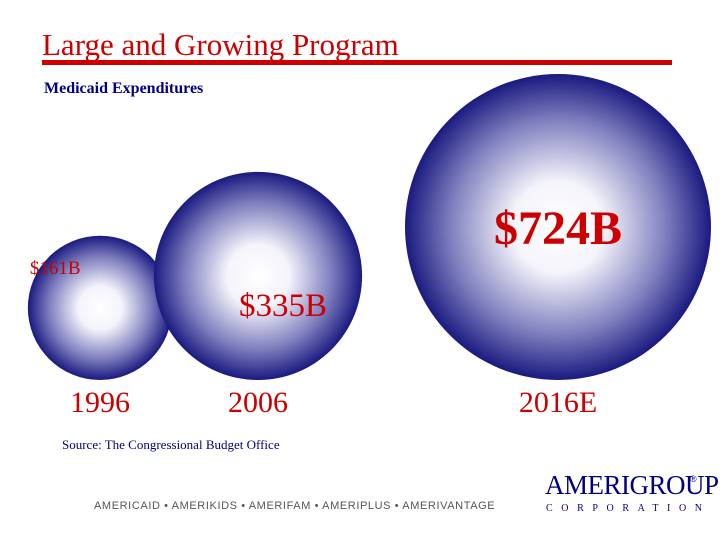 Image resolution: width=720 pixels, height=540 pixels. What do you see at coordinates (100, 307) in the screenshot?
I see `bubble-1996` at bounding box center [100, 307].